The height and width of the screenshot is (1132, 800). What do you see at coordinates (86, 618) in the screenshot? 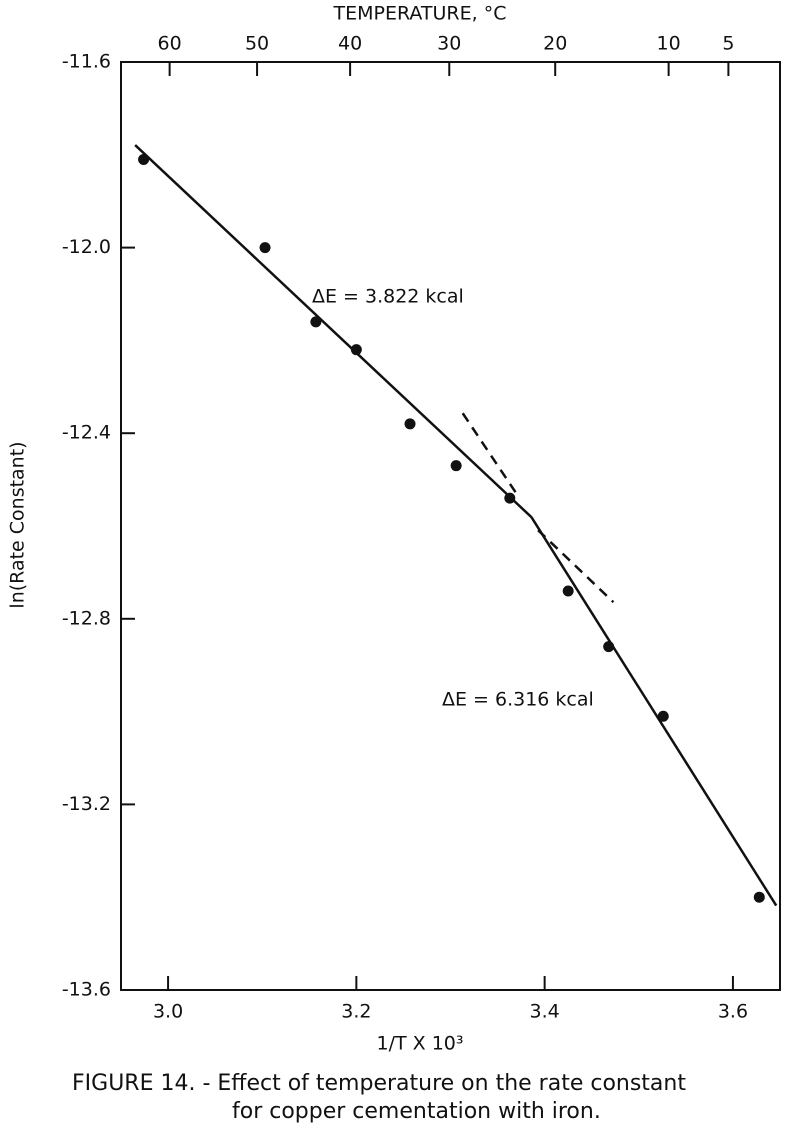
I see `y-tick-label: -12.8` at bounding box center [86, 618].